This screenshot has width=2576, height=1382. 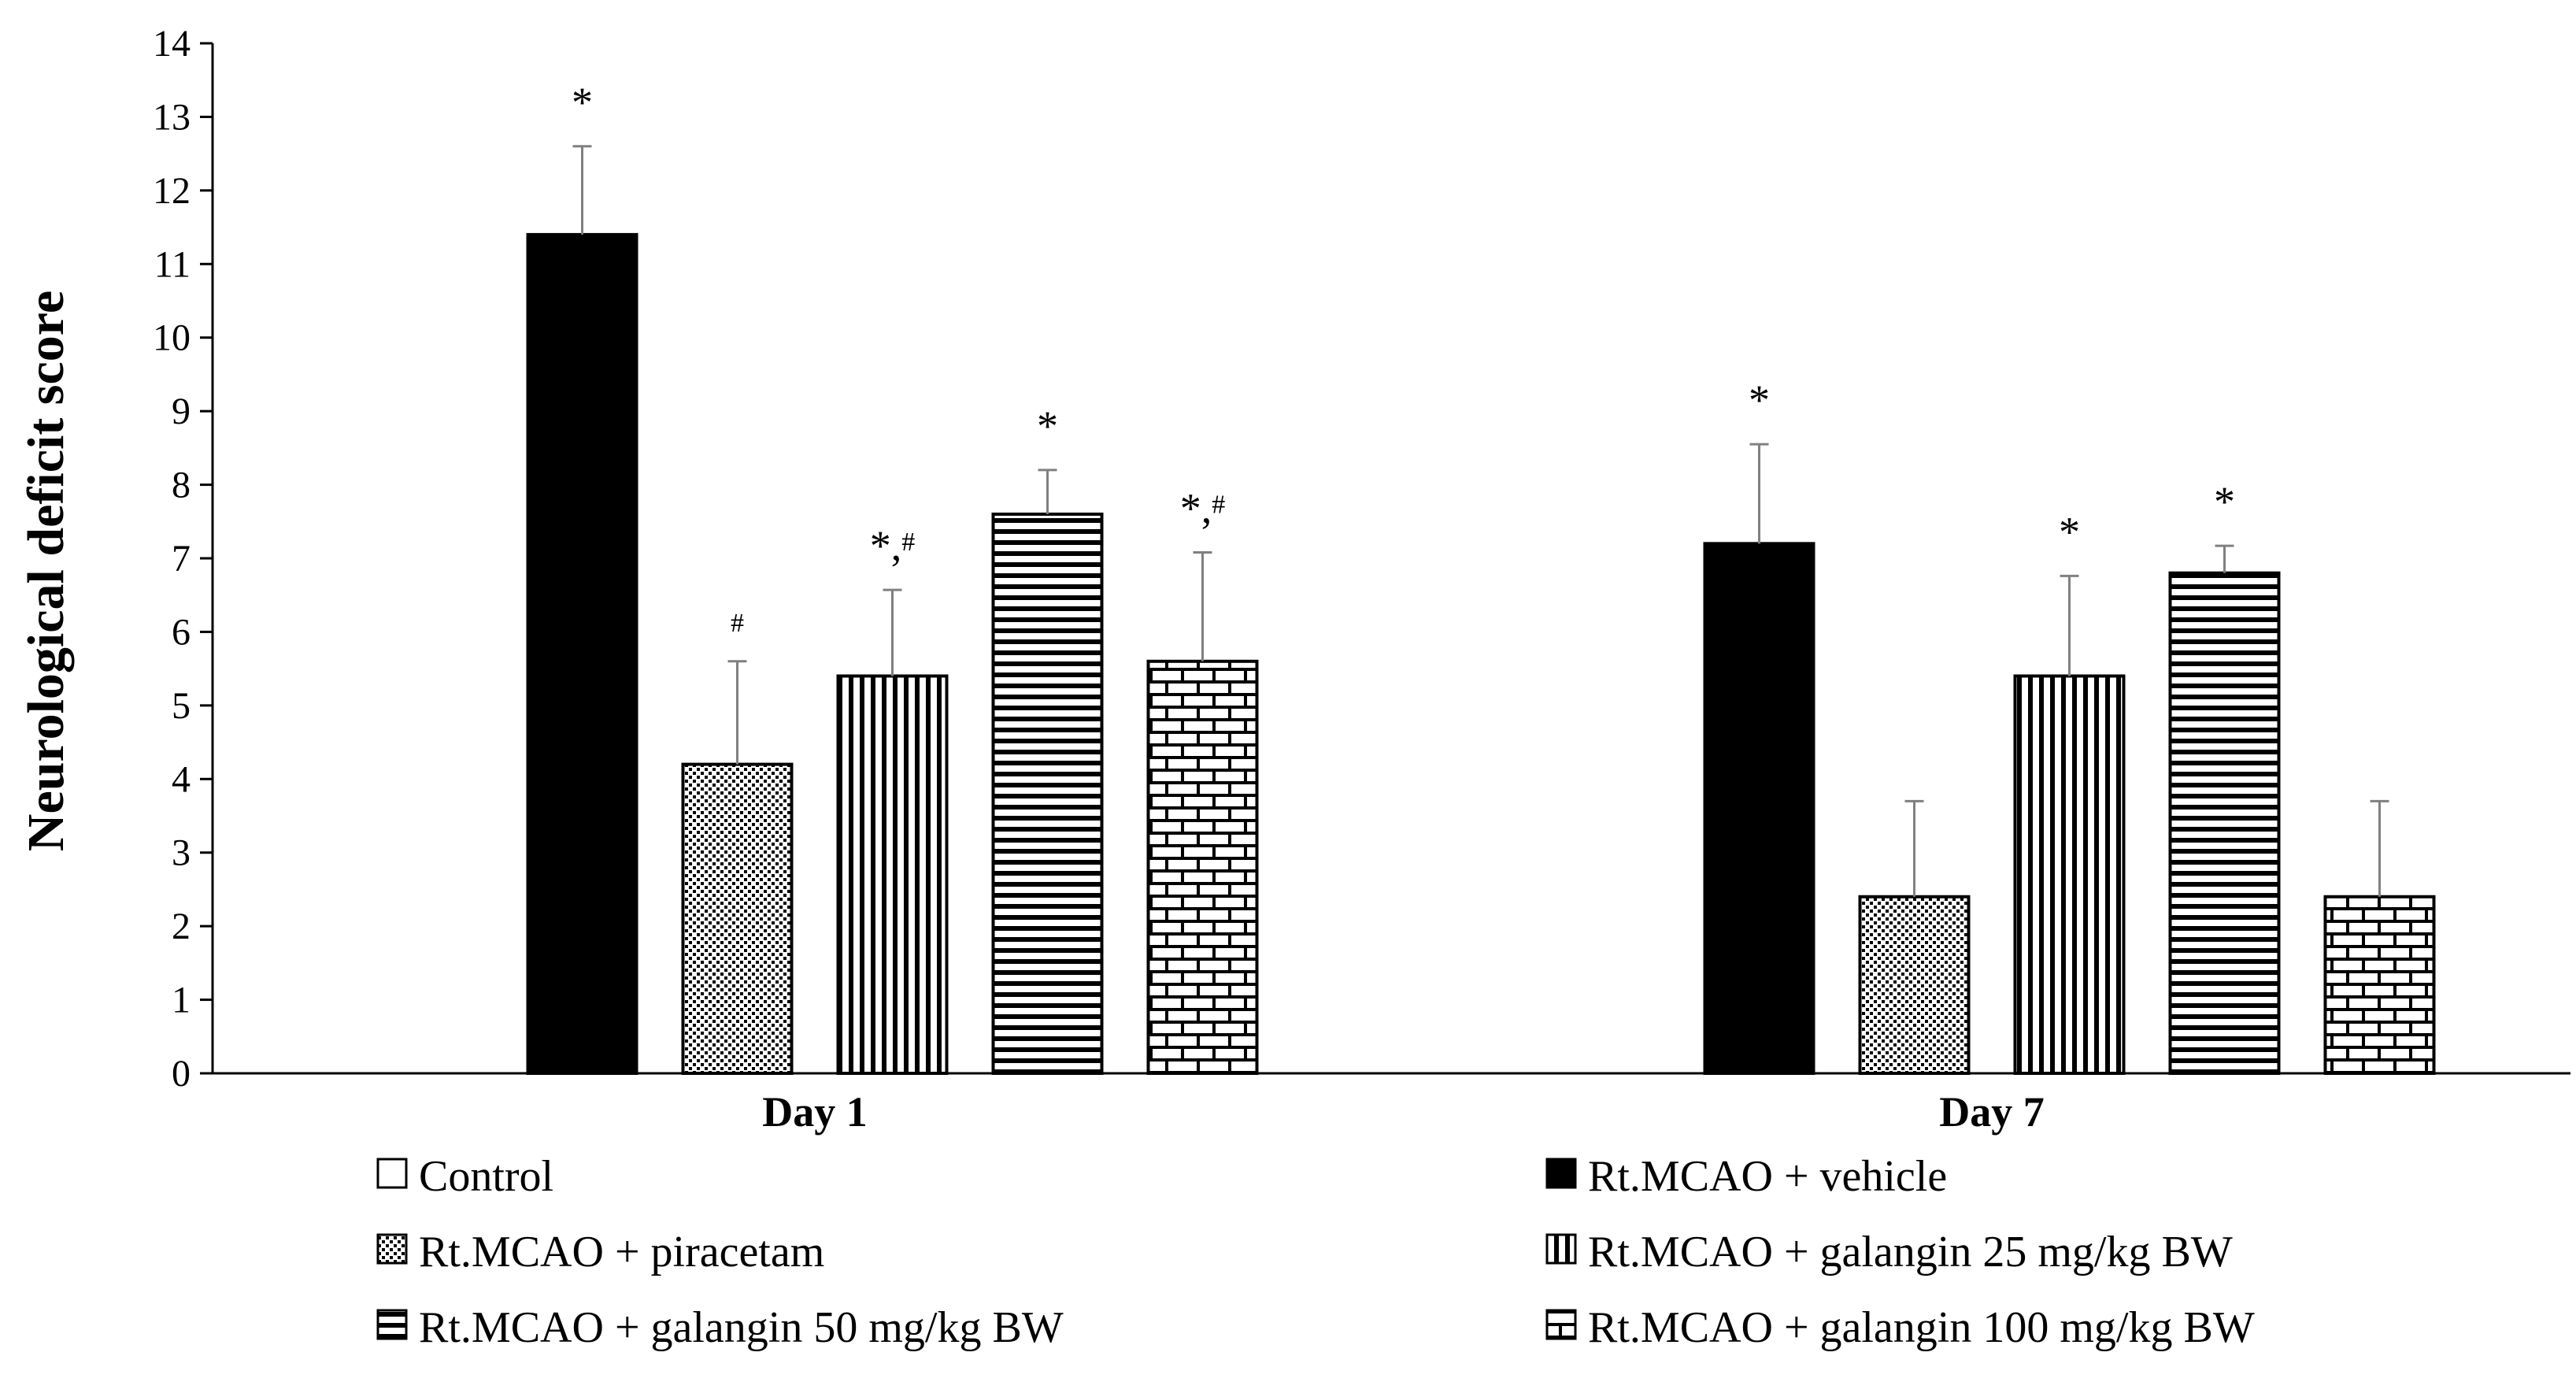 What do you see at coordinates (1921, 1327) in the screenshot?
I see `legend-label: Rt.MCAO + galangin 100 mg/kg BW` at bounding box center [1921, 1327].